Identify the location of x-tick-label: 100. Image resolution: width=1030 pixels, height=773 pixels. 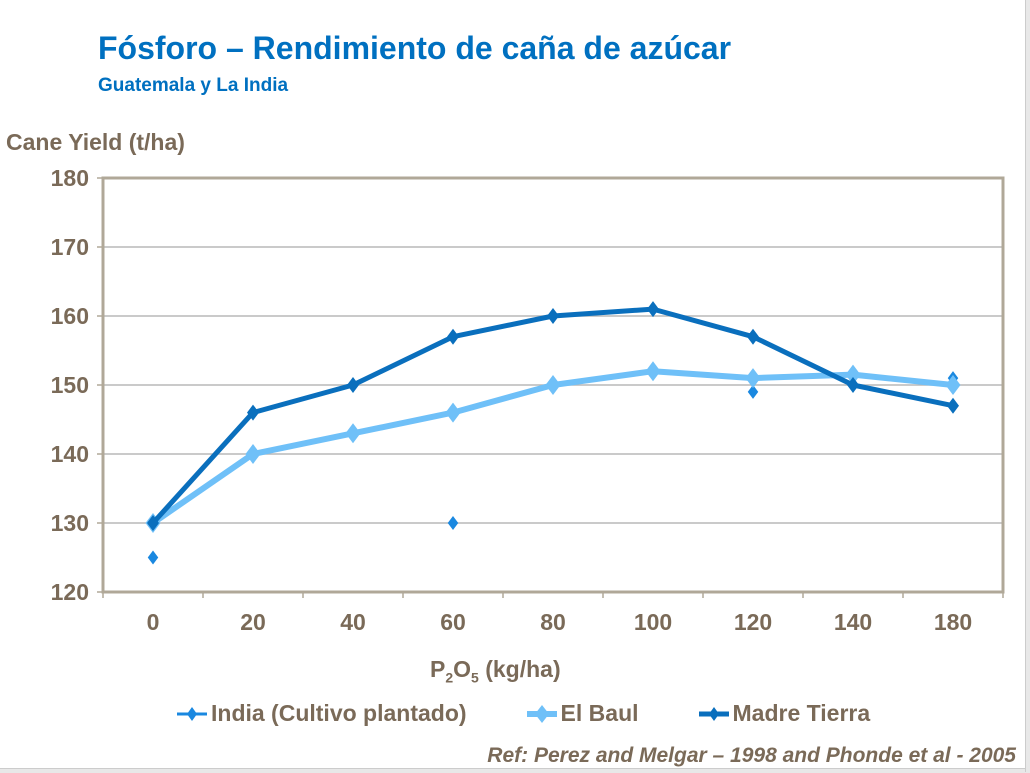
(653, 622).